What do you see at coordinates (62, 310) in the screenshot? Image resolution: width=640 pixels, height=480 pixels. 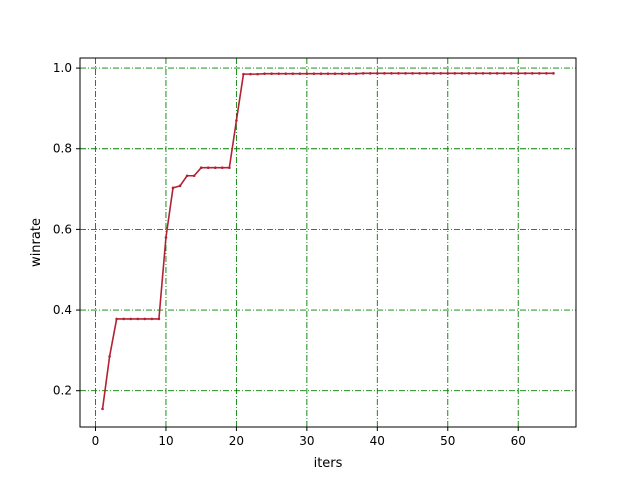 I see `y-tick-label: 0.4` at bounding box center [62, 310].